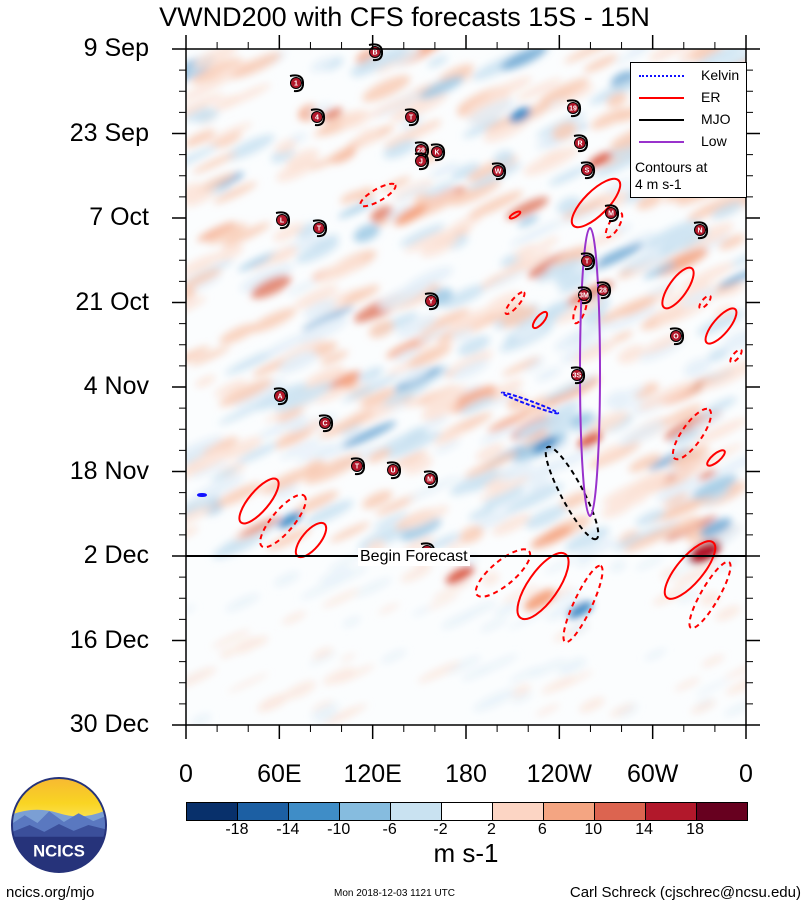  What do you see at coordinates (50, 892) in the screenshot?
I see `footer-url: ncics.org/mjo` at bounding box center [50, 892].